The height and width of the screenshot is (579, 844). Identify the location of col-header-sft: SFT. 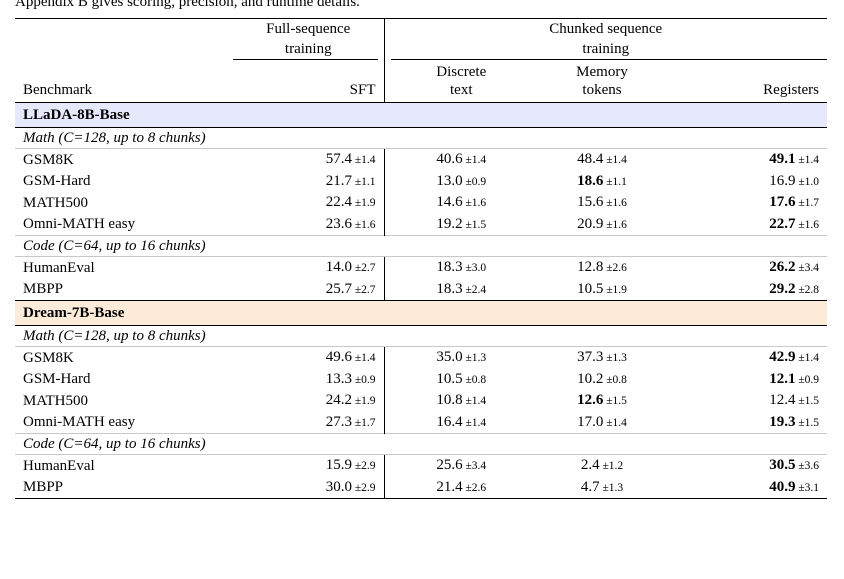
(309, 81).